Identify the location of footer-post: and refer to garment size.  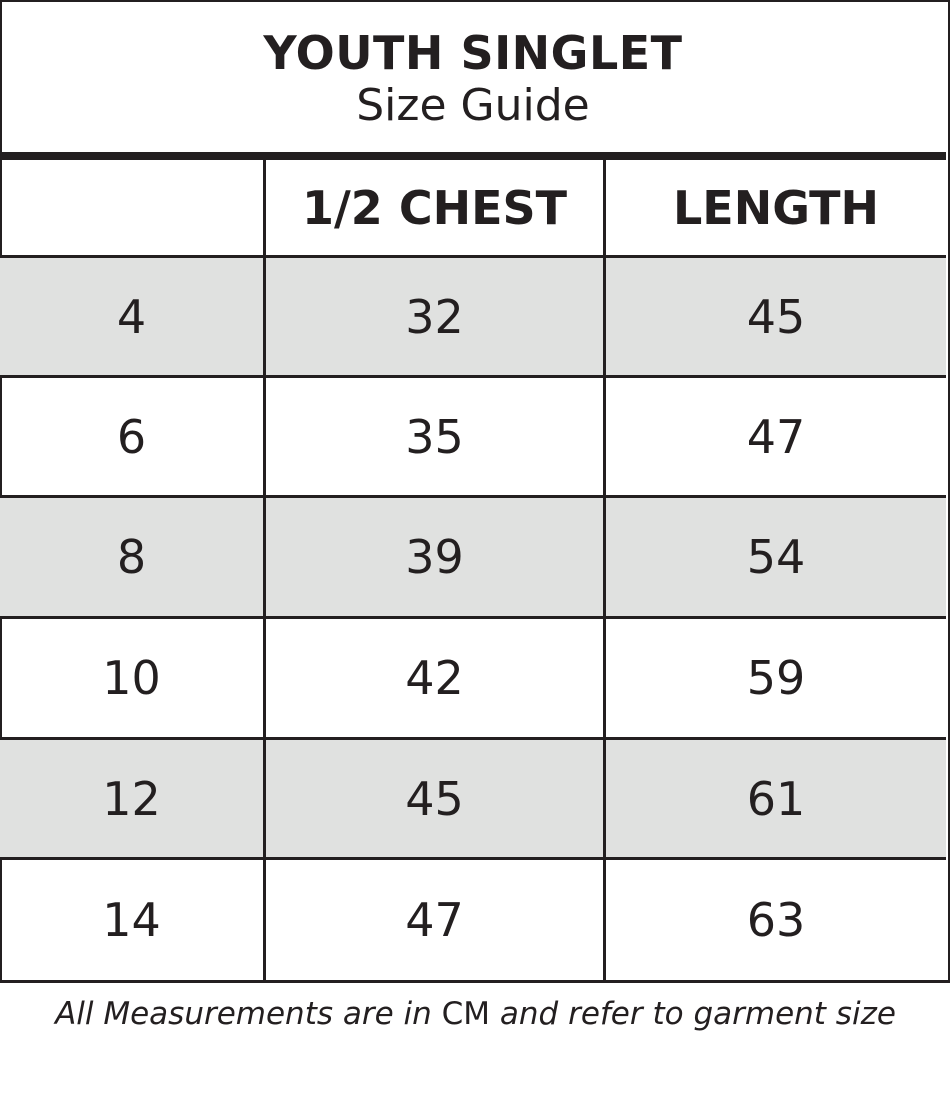
(693, 1014).